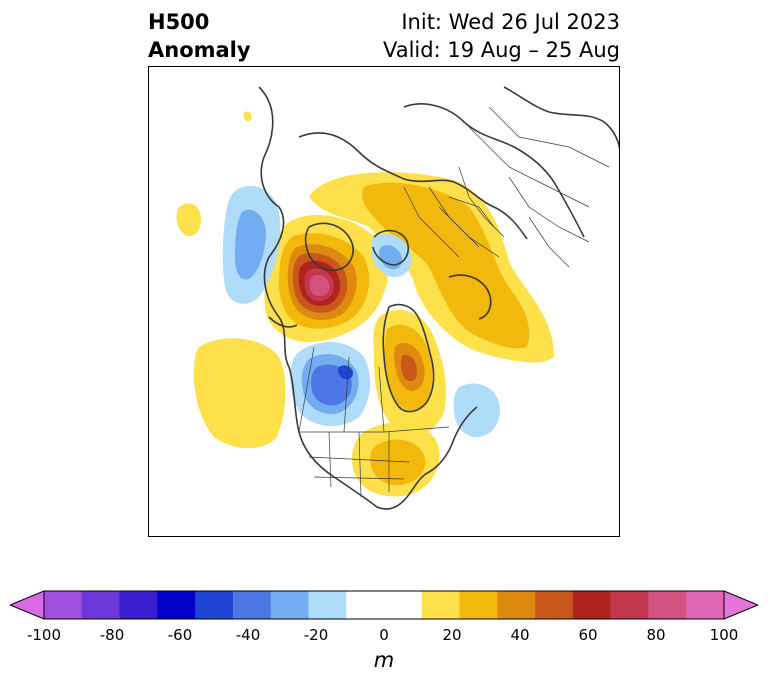 Image resolution: width=768 pixels, height=686 pixels. I want to click on anomaly-gulf-of-alaska, so click(251, 244).